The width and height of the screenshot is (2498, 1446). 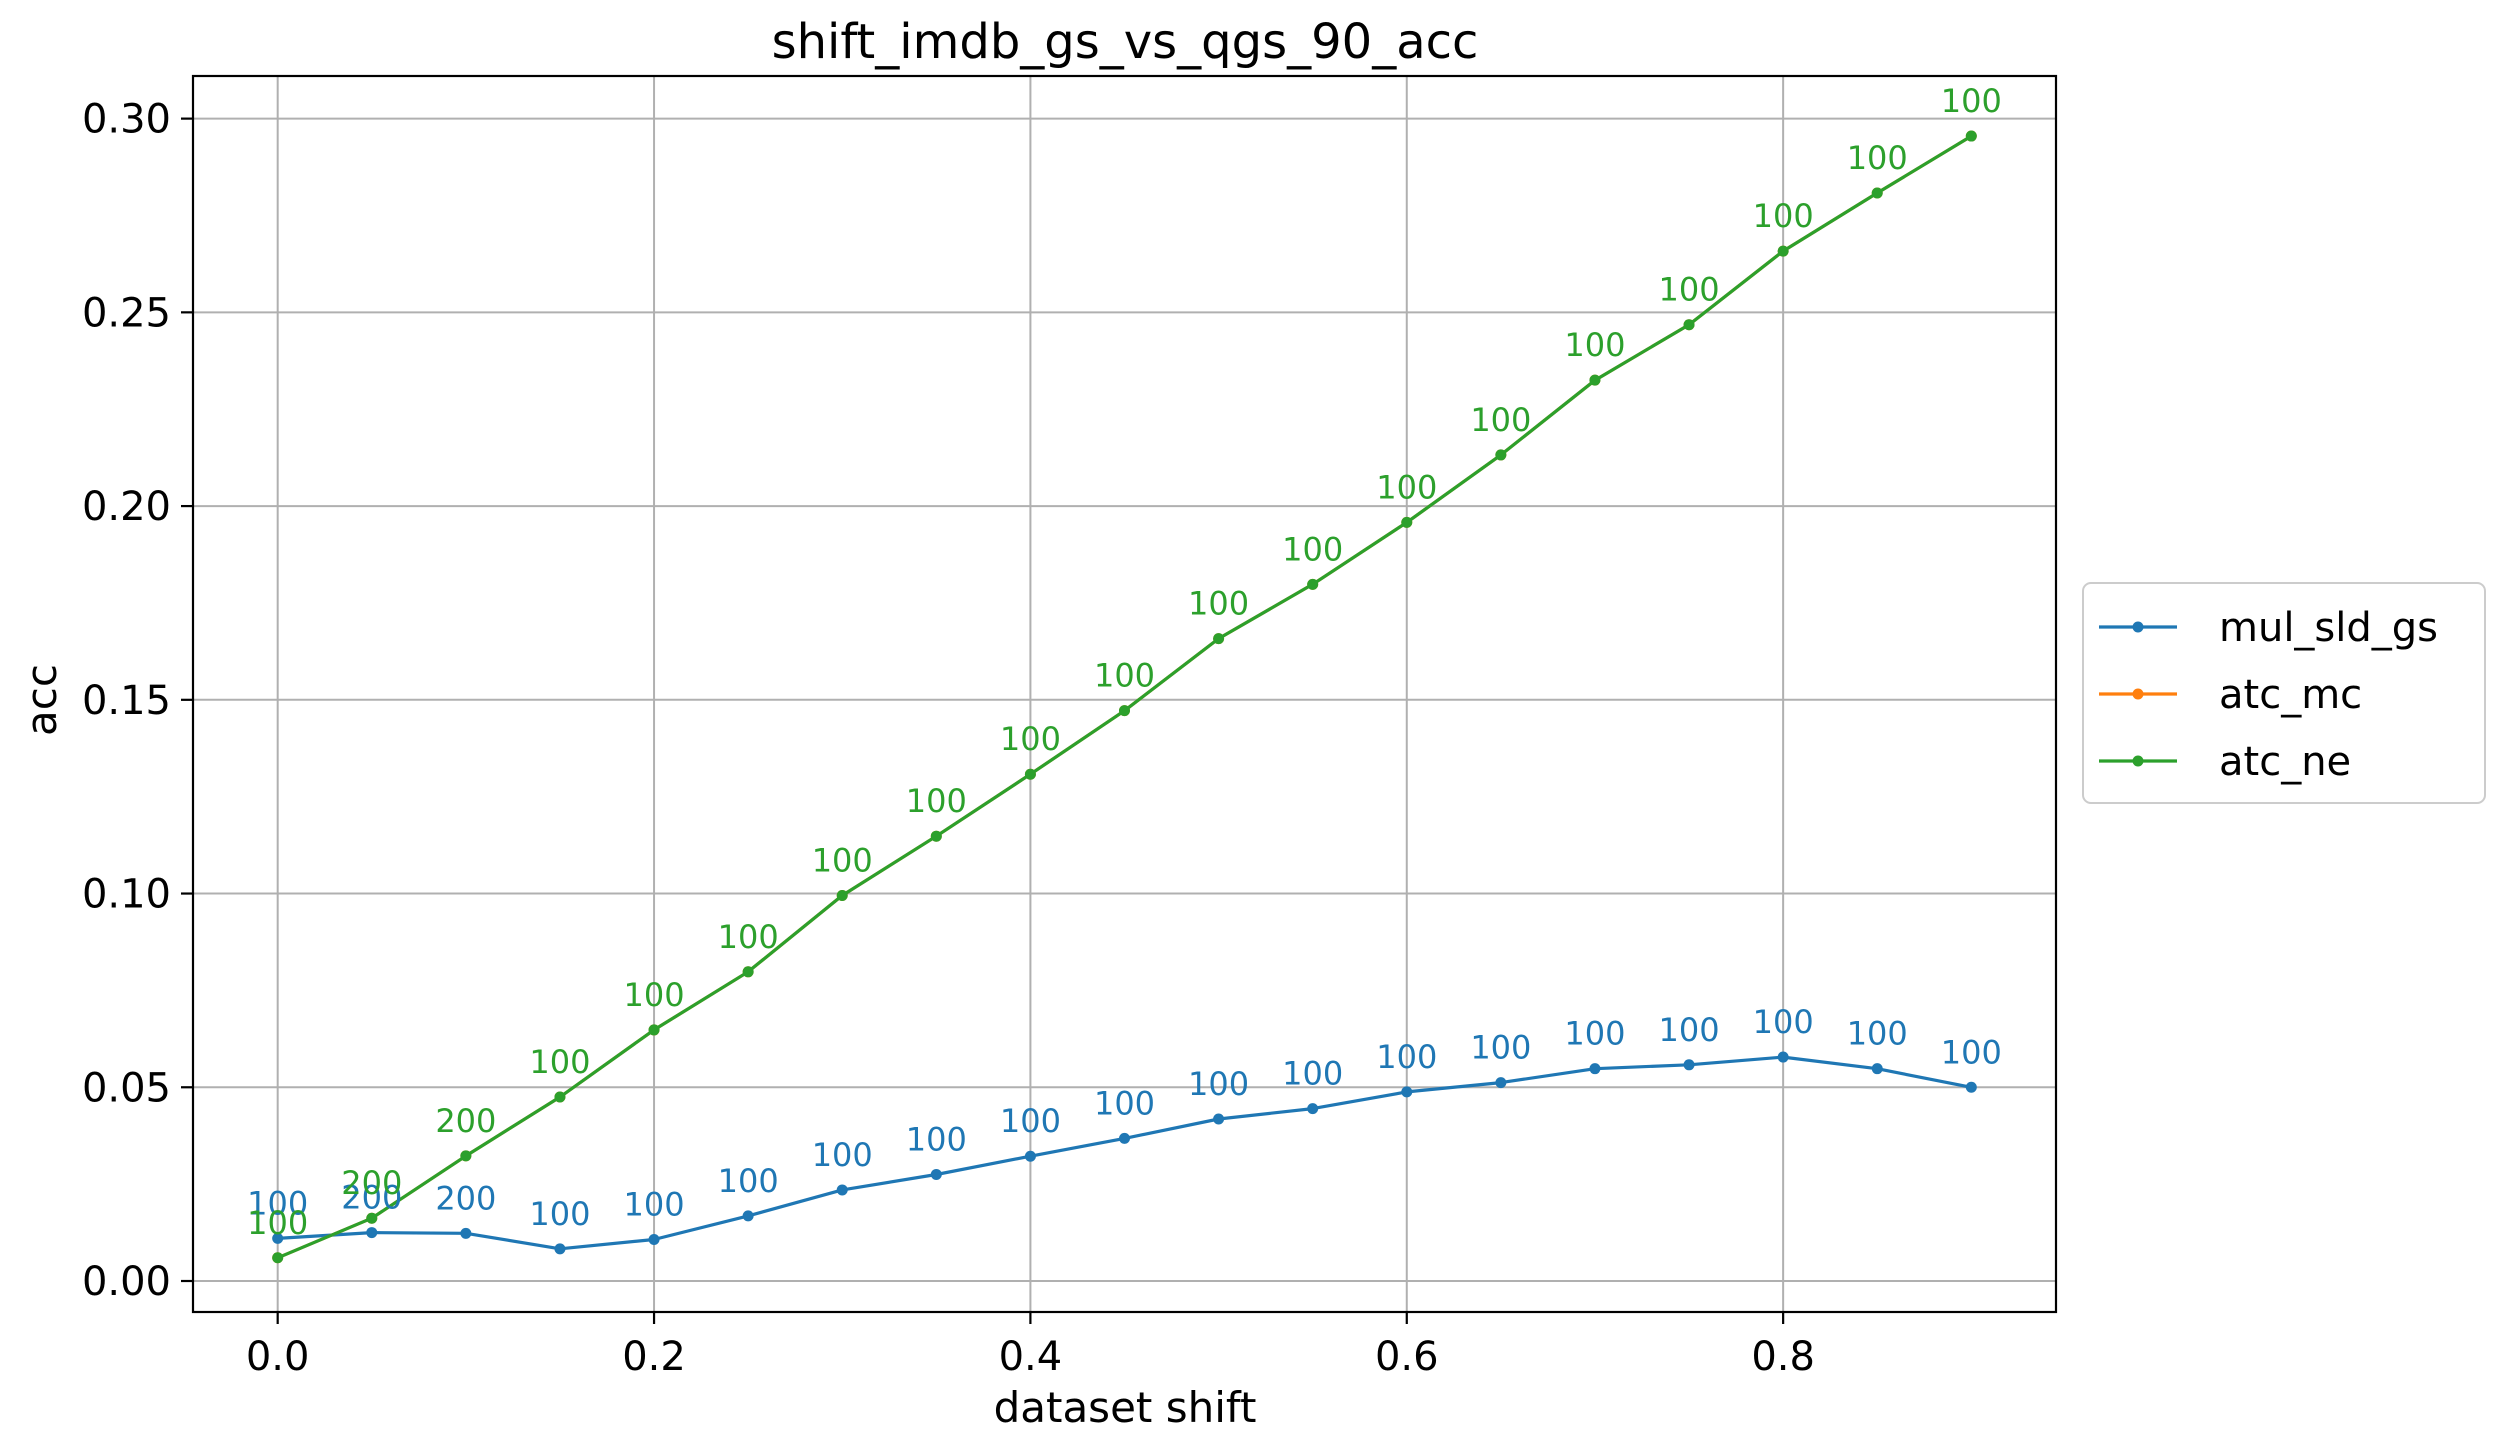 What do you see at coordinates (126, 701) in the screenshot?
I see `y-tick-label: 0.15` at bounding box center [126, 701].